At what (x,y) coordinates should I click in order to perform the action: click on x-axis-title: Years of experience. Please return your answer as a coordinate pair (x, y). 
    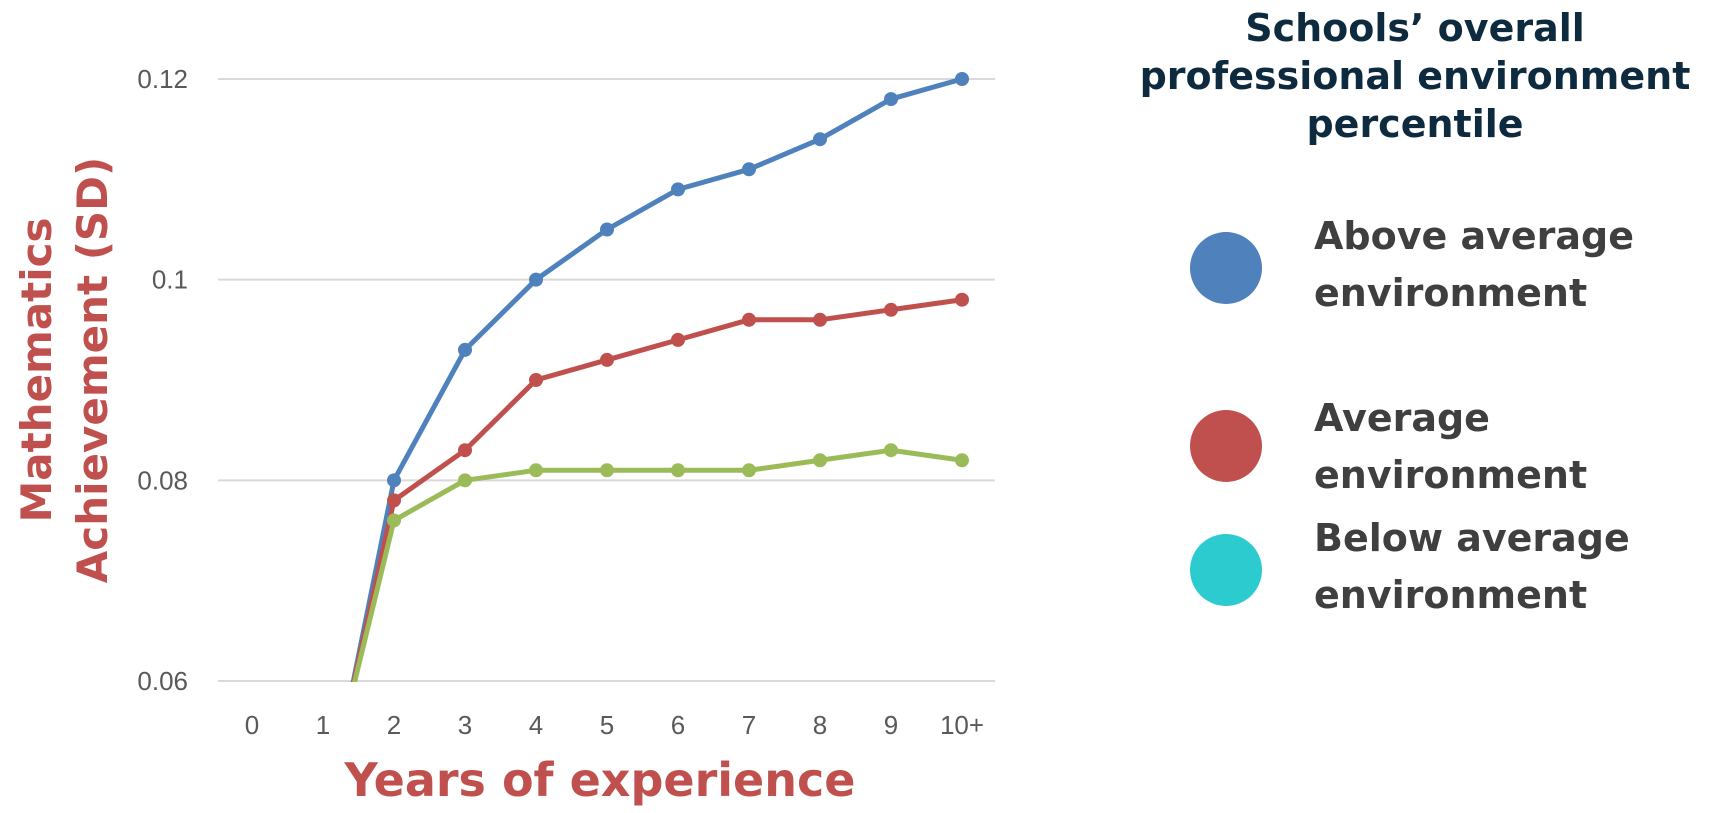
    Looking at the image, I should click on (600, 780).